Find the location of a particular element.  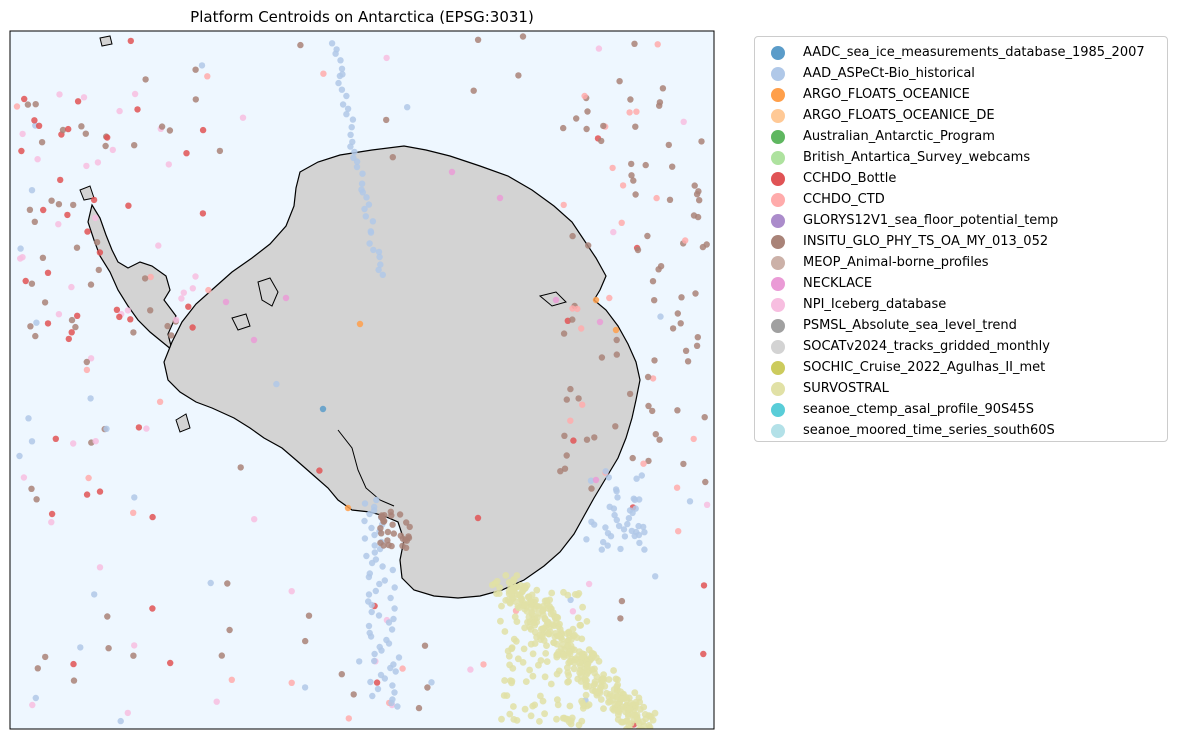

legend-label: ARGO_FLOATS_OCEANICE_DE is located at coordinates (899, 115).